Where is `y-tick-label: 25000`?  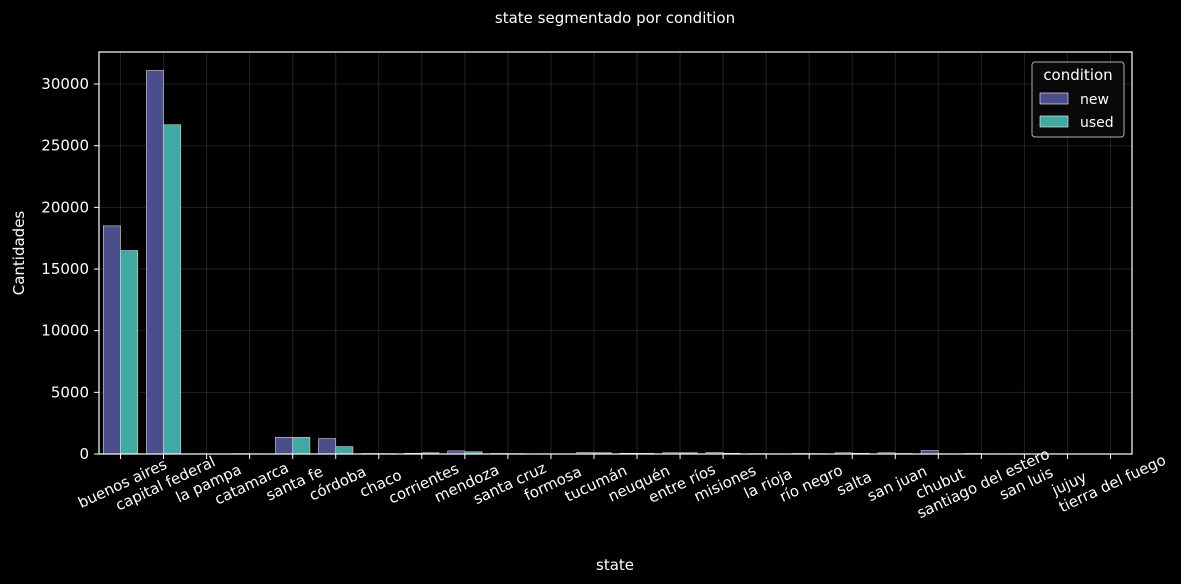 y-tick-label: 25000 is located at coordinates (65, 146).